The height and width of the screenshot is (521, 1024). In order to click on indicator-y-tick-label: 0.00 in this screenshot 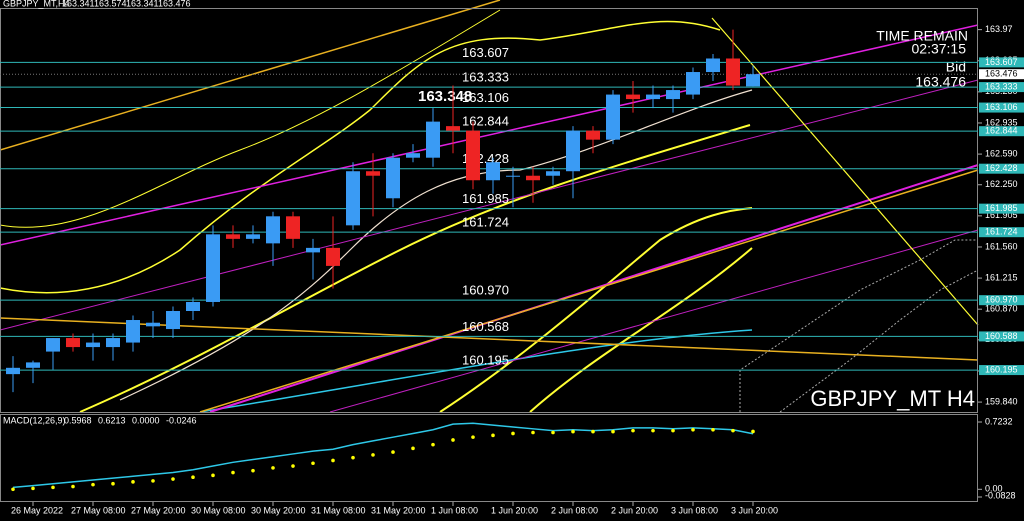, I will do `click(994, 489)`.